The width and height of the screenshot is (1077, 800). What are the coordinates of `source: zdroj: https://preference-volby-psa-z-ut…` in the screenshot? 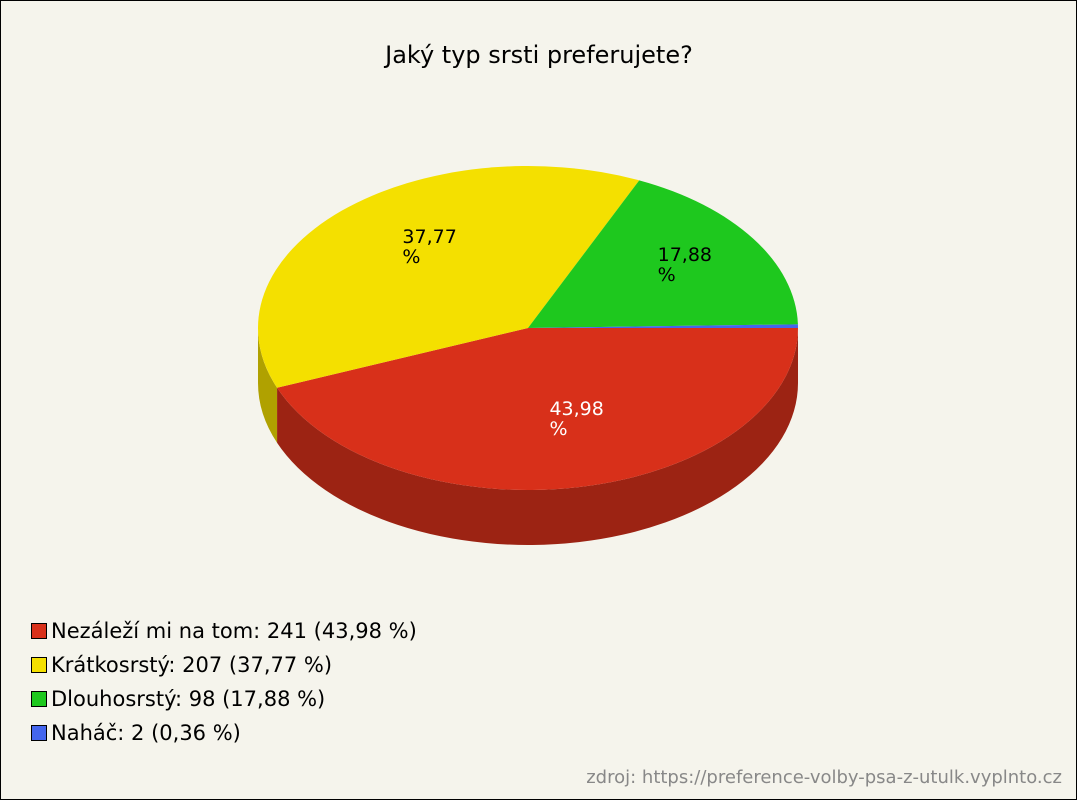 It's located at (824, 777).